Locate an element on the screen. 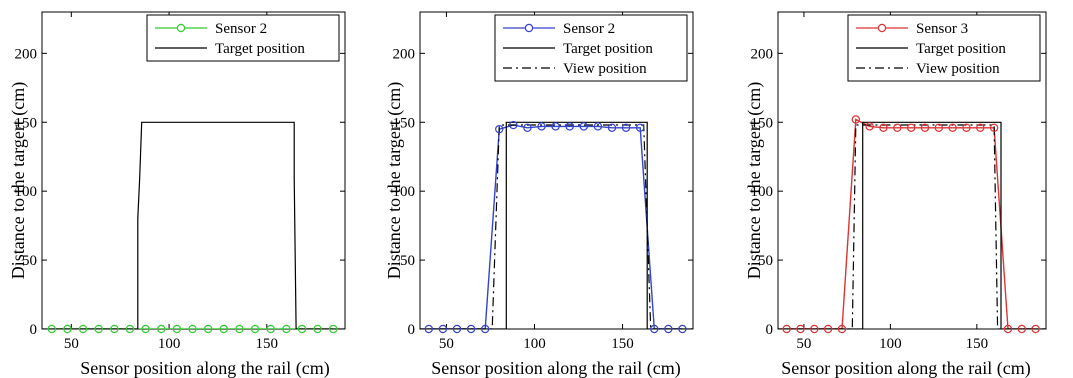  legend-box is located at coordinates (243, 38).